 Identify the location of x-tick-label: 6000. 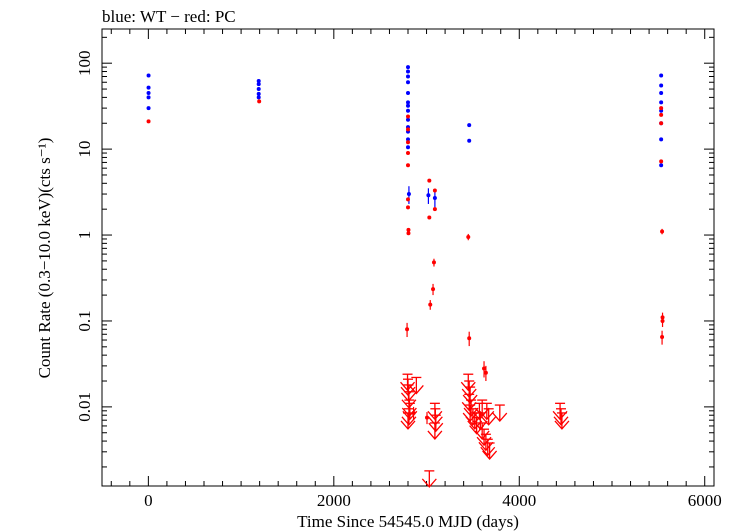
(705, 500).